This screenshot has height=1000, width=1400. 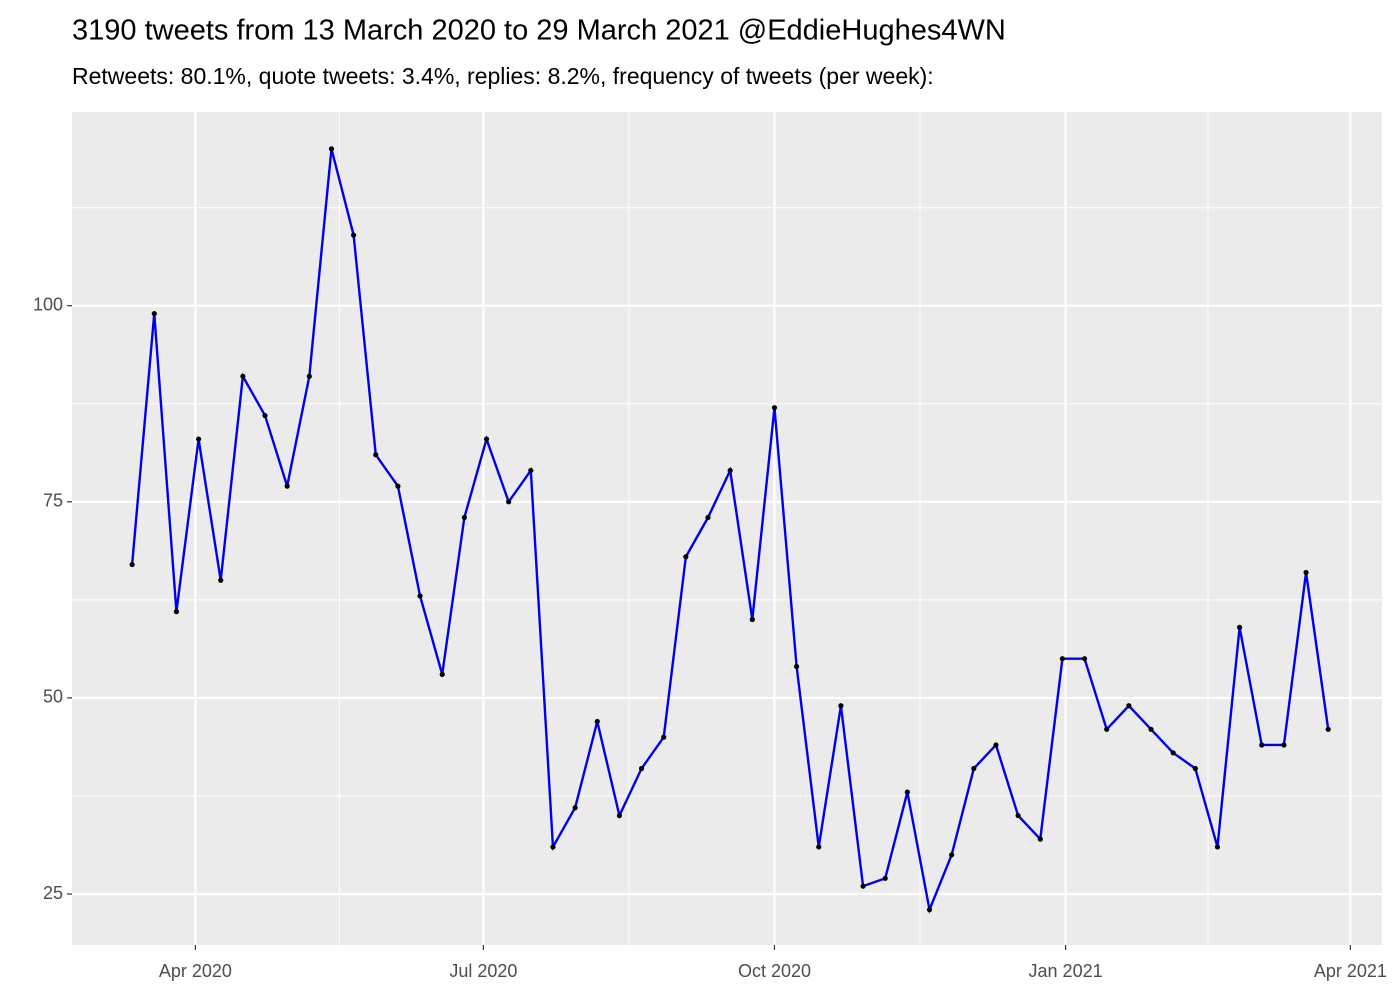 What do you see at coordinates (53, 501) in the screenshot?
I see `y-tick-label: 75` at bounding box center [53, 501].